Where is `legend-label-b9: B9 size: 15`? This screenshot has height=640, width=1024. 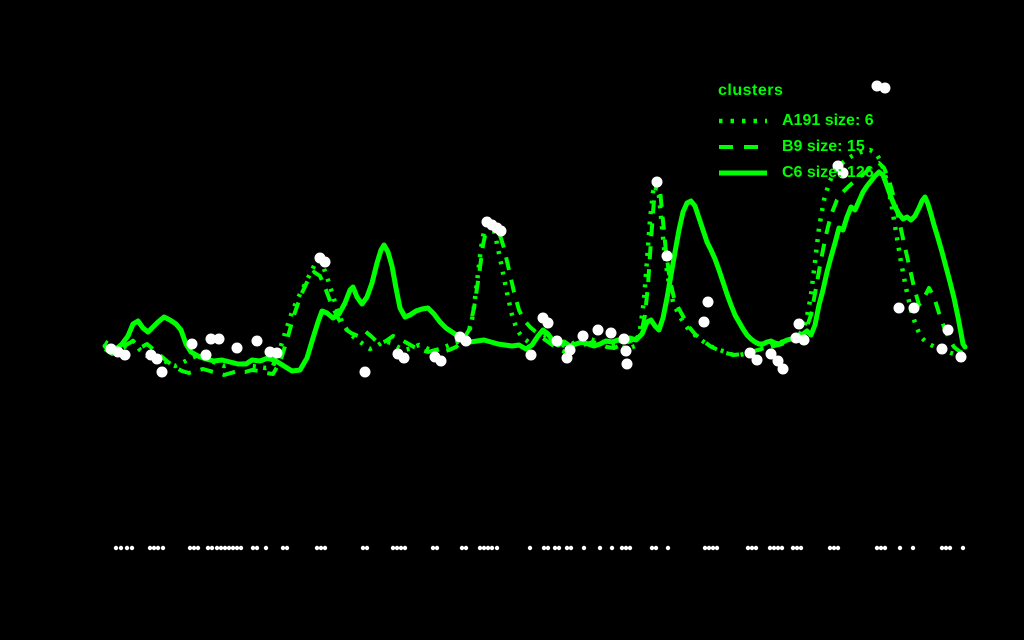
legend-label-b9: B9 size: 15 is located at coordinates (823, 146).